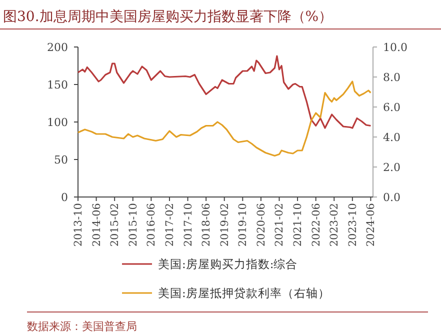 This screenshot has width=441, height=336. What do you see at coordinates (57, 122) in the screenshot?
I see `y-tick-label: 100` at bounding box center [57, 122].